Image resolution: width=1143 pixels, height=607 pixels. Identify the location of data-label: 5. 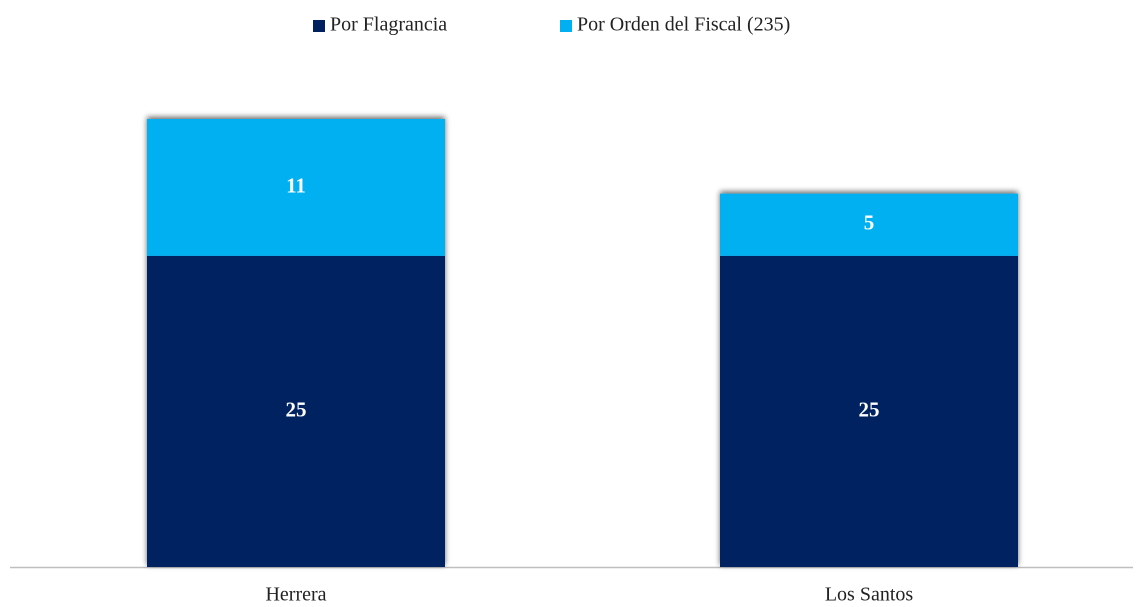
(869, 223).